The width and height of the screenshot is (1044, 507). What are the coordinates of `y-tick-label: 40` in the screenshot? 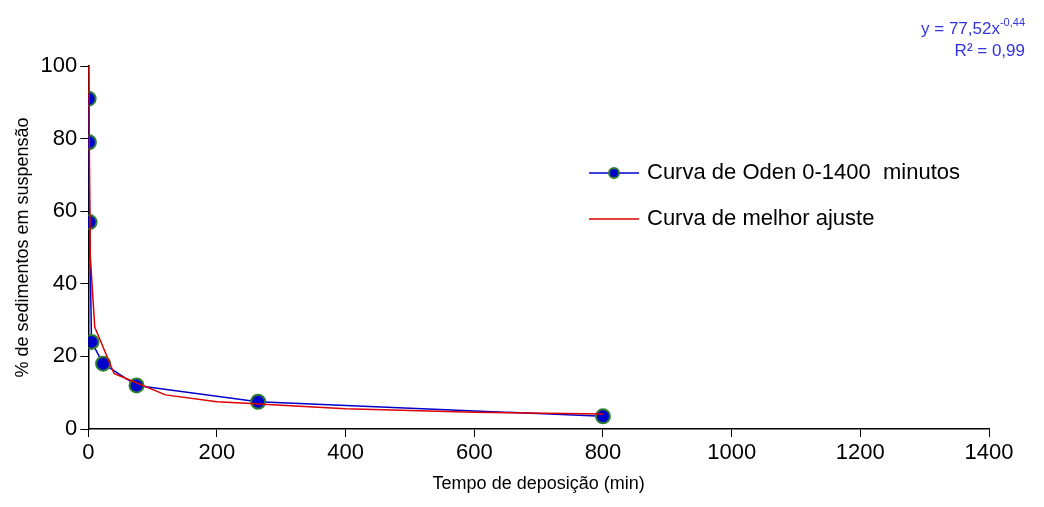 It's located at (65, 282).